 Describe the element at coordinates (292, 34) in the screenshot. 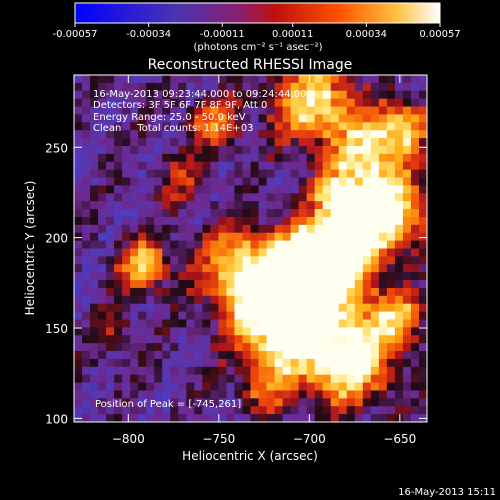

I see `colorbar-tick-label: 0.00011` at that location.